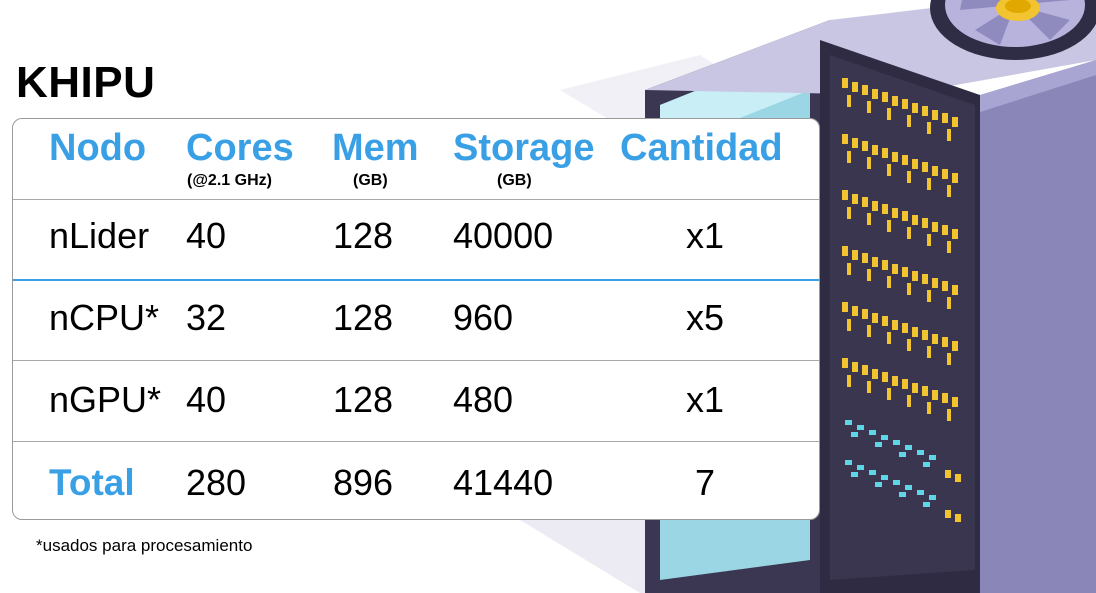 The height and width of the screenshot is (593, 1096). What do you see at coordinates (705, 482) in the screenshot?
I see `total-cantidad: 7` at bounding box center [705, 482].